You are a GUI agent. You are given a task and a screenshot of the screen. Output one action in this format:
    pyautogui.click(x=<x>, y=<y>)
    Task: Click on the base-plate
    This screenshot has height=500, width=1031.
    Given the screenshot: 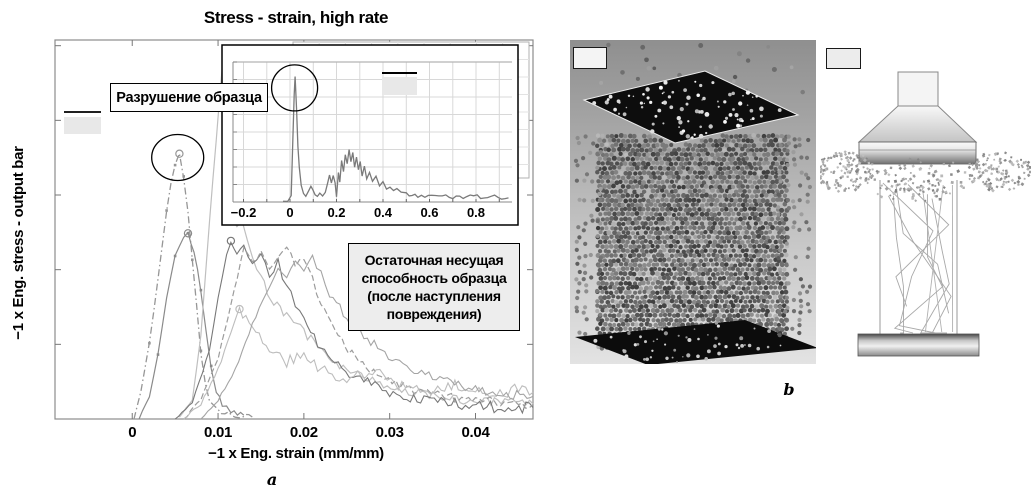 What is the action you would take?
    pyautogui.click(x=918, y=345)
    